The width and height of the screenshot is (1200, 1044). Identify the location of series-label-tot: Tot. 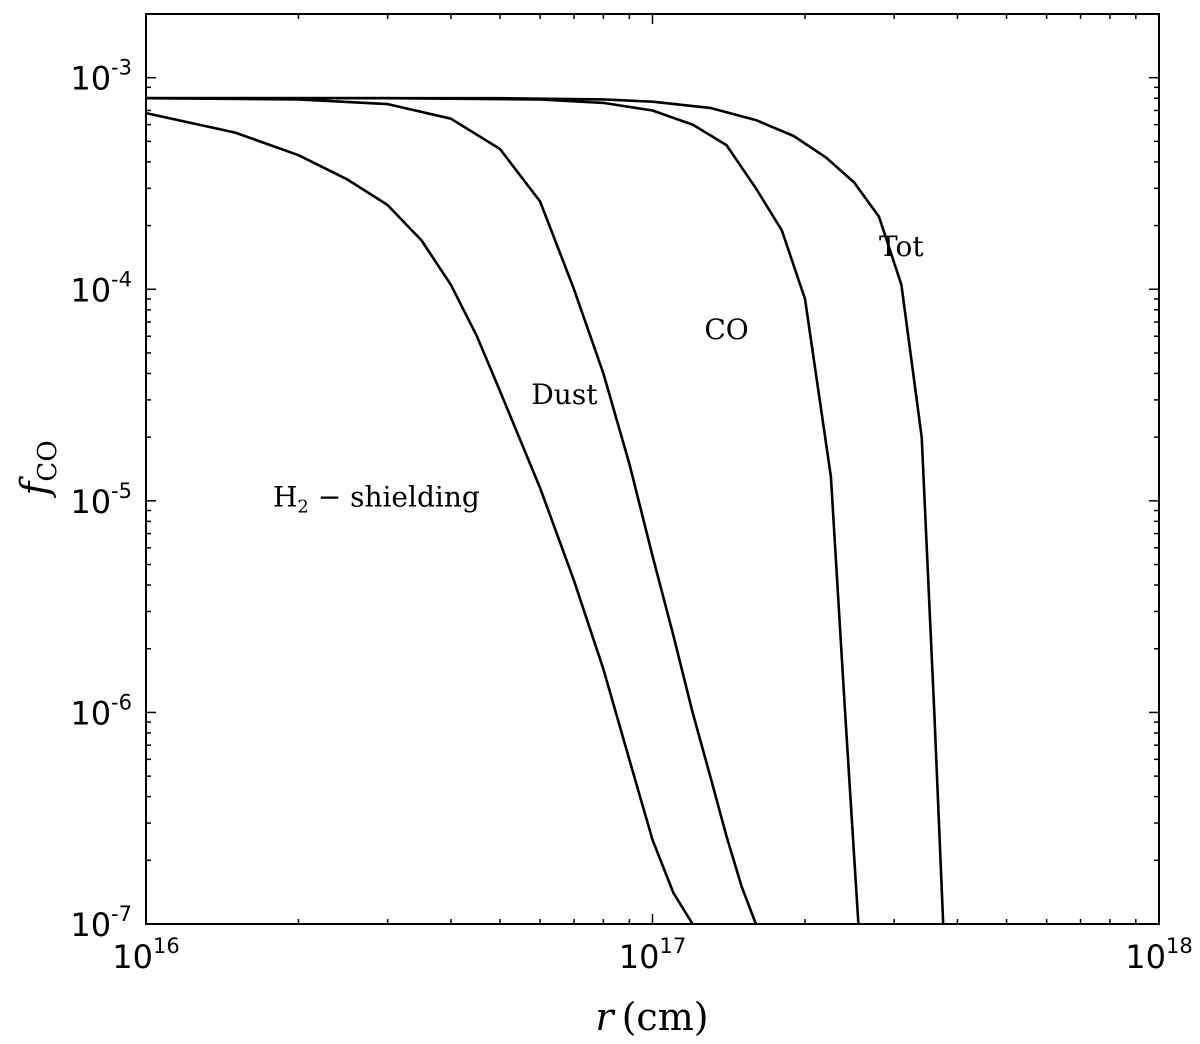
(901, 246).